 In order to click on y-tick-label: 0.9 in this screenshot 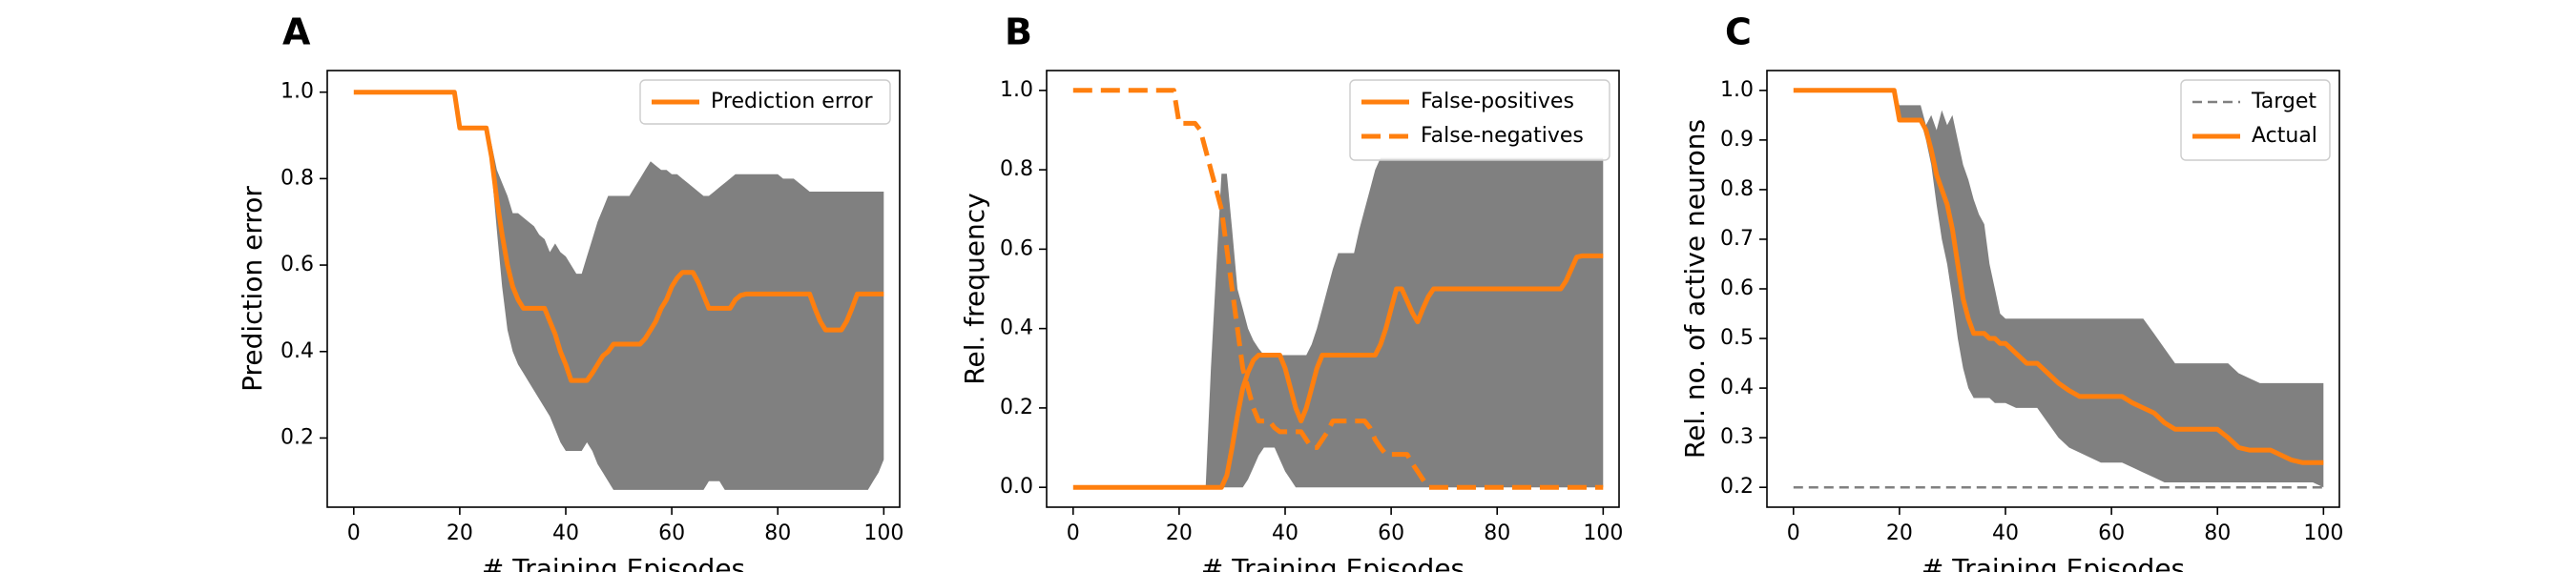, I will do `click(1737, 140)`.